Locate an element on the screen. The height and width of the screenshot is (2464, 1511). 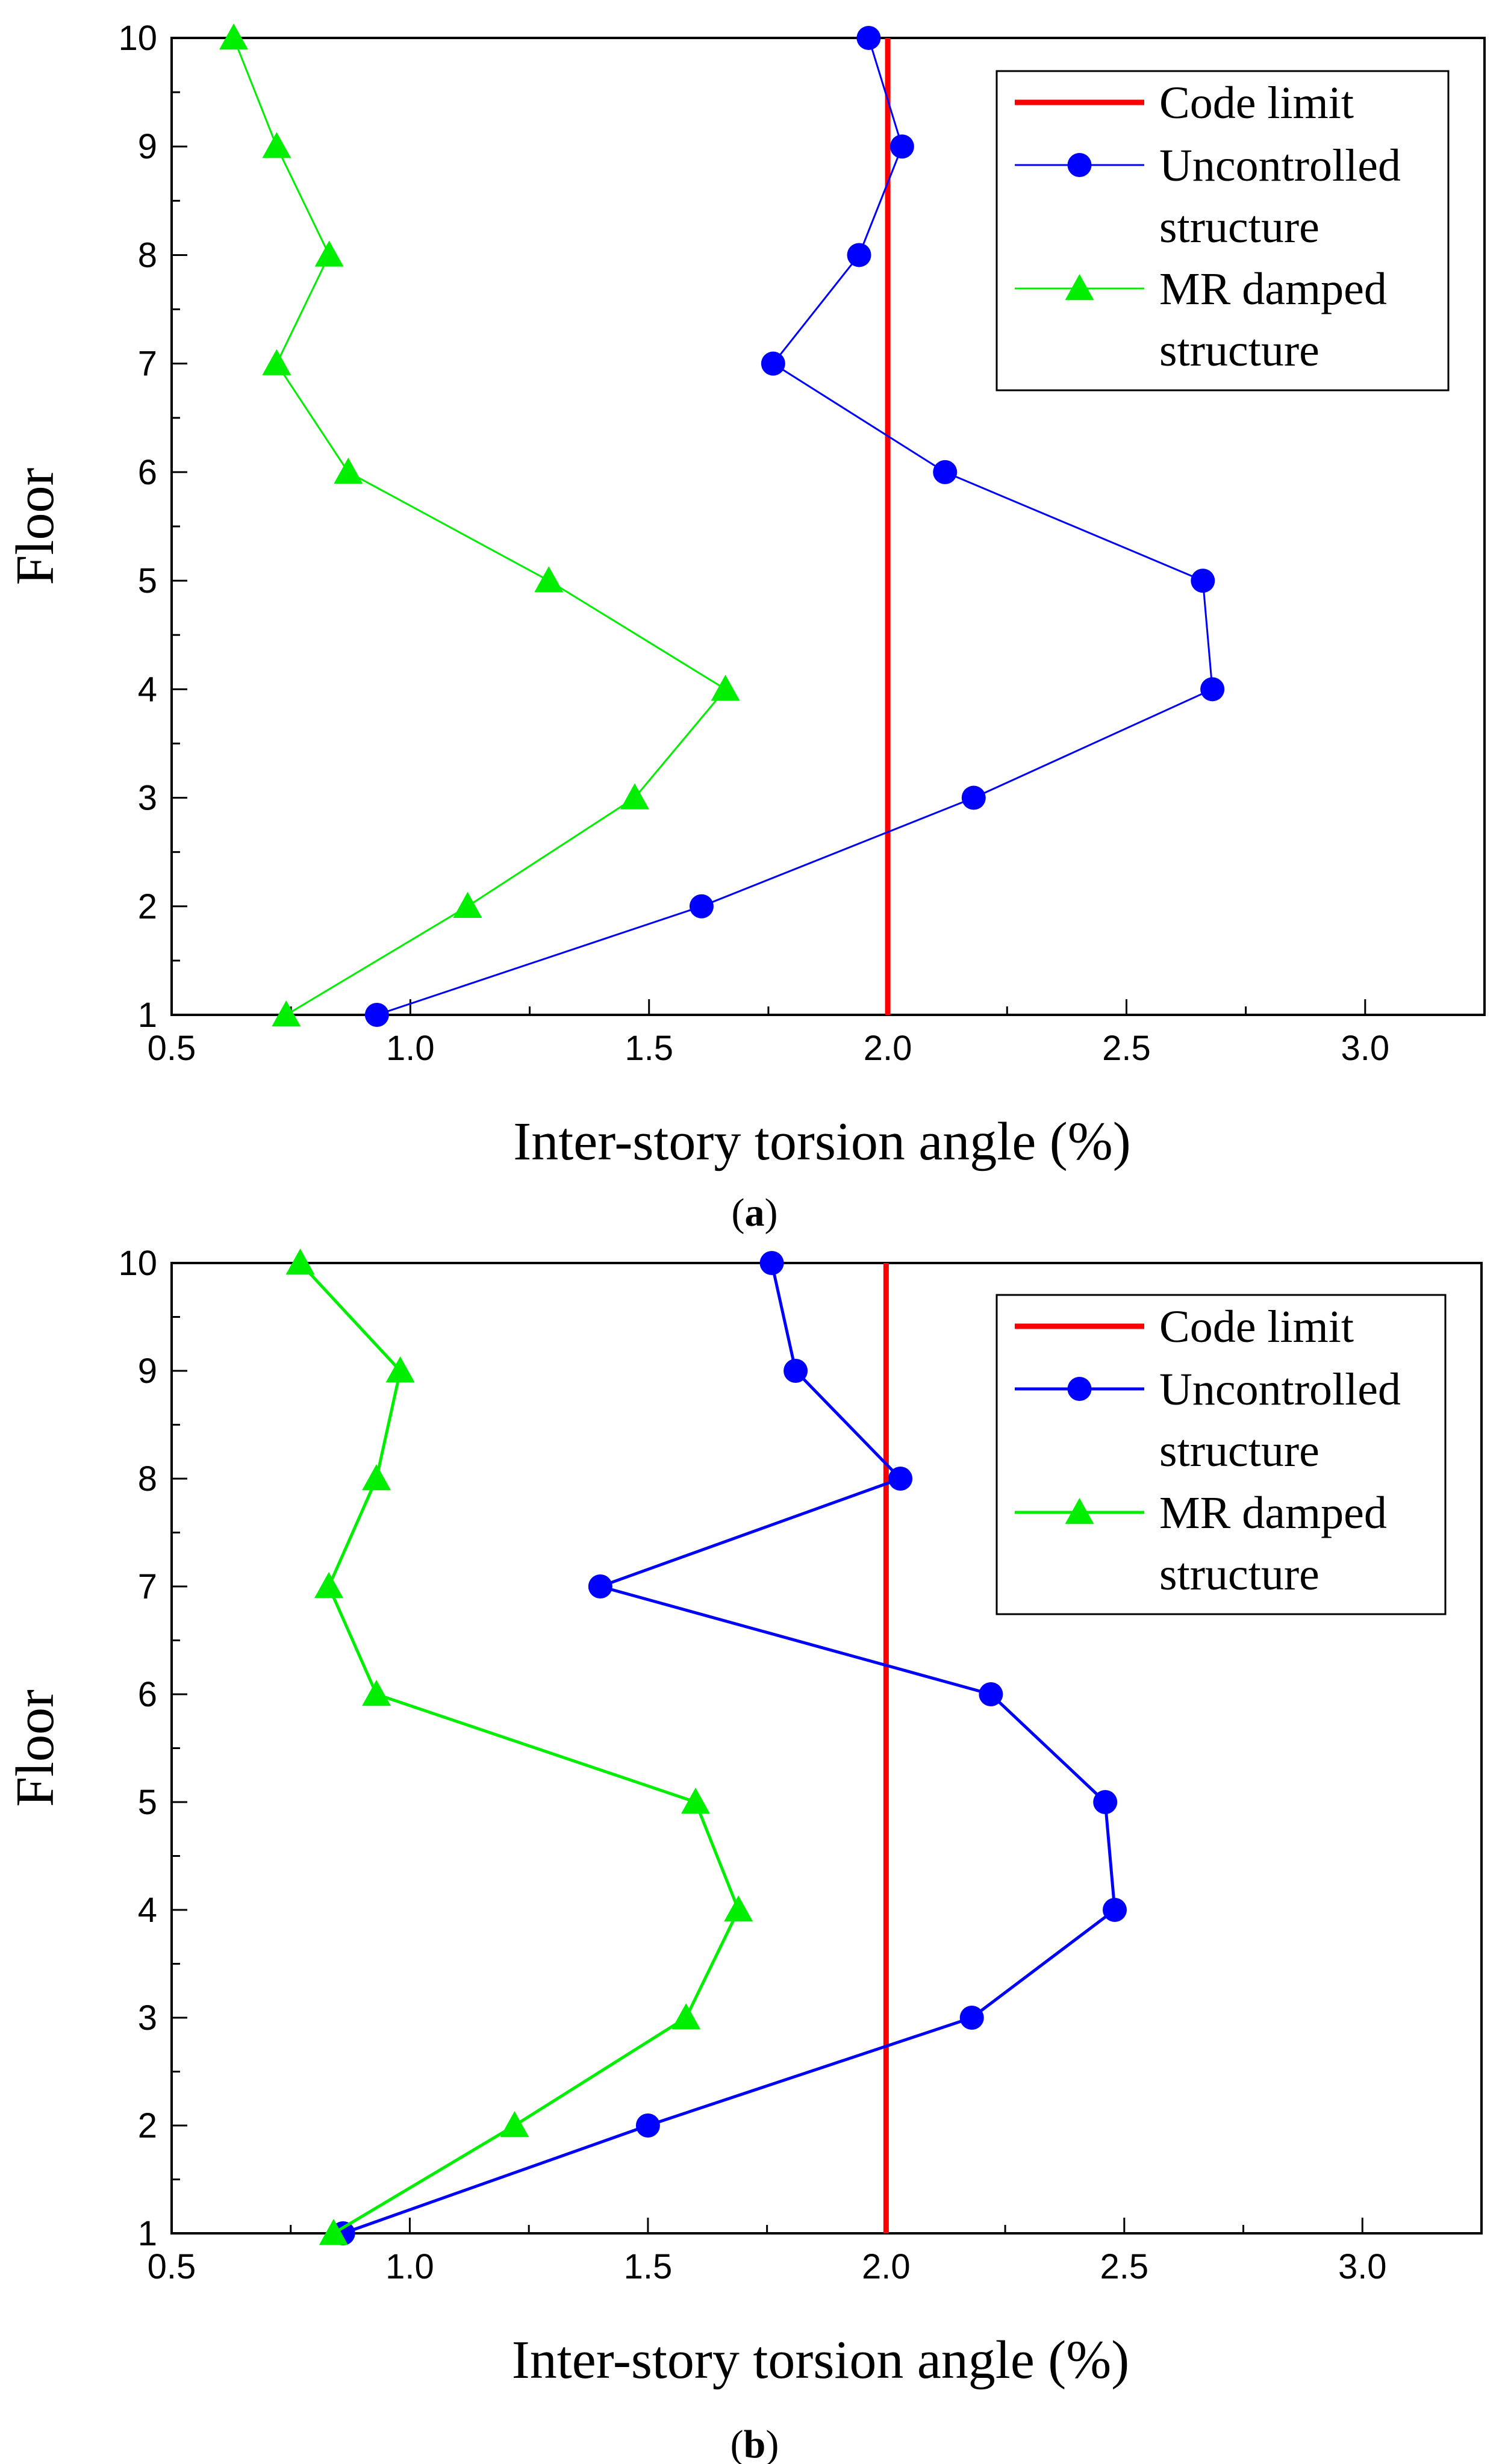
panel-caption: (a) is located at coordinates (755, 1213).